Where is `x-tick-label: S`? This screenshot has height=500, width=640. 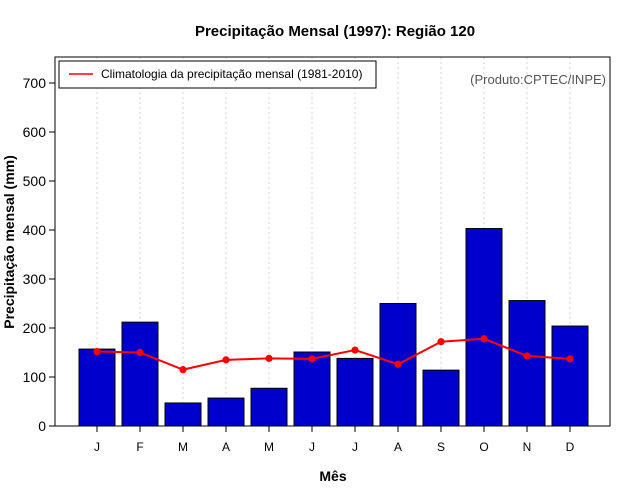 x-tick-label: S is located at coordinates (441, 447).